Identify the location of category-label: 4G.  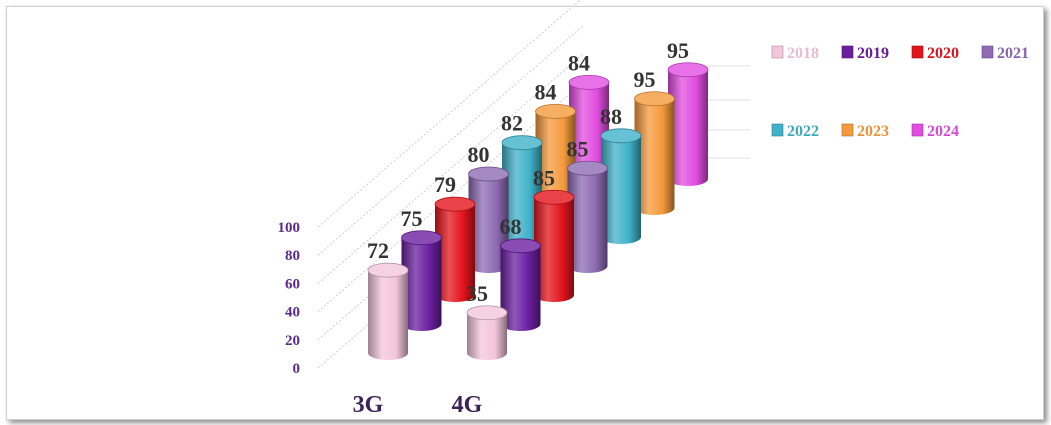
(467, 405).